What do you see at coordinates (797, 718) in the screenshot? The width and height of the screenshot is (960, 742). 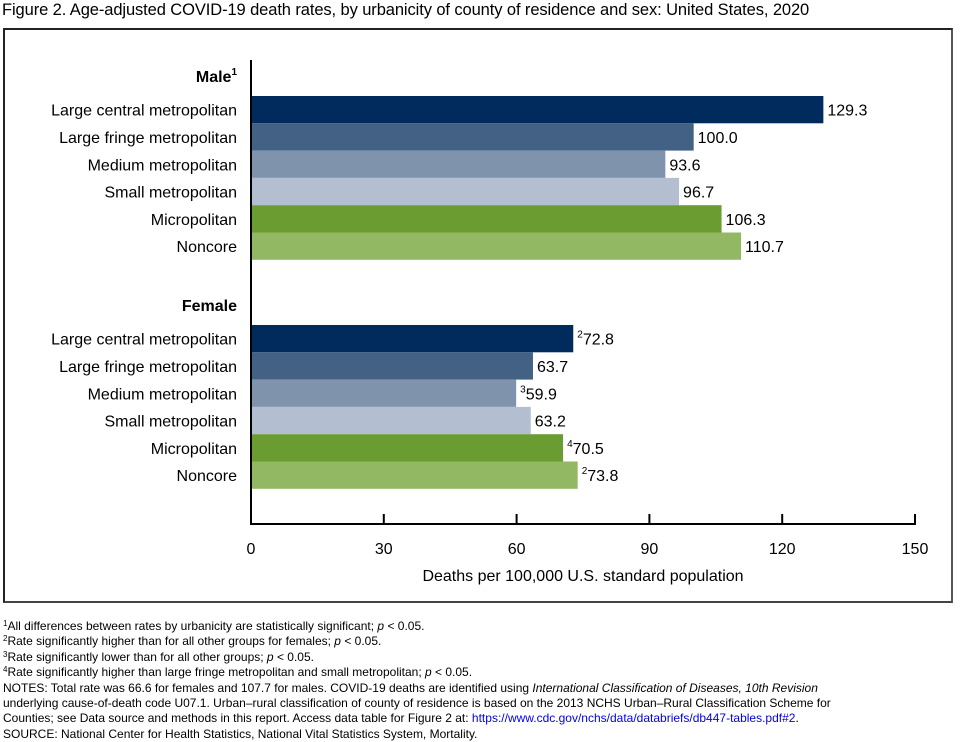 I see `notes-text: .` at bounding box center [797, 718].